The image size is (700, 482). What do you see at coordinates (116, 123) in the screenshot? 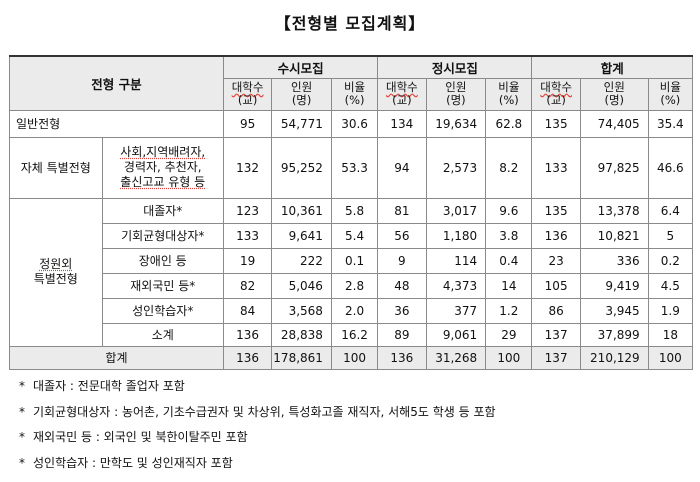
I see `row-label: 일반전형` at bounding box center [116, 123].